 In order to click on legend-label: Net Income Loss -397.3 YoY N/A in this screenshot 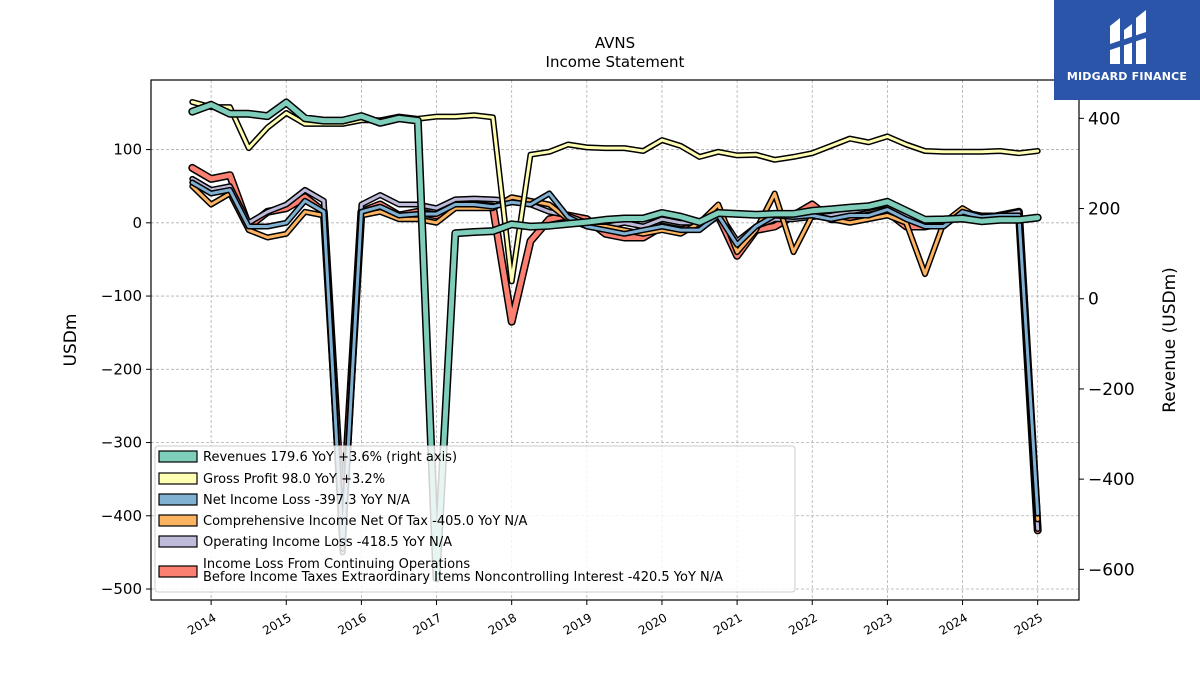, I will do `click(306, 500)`.